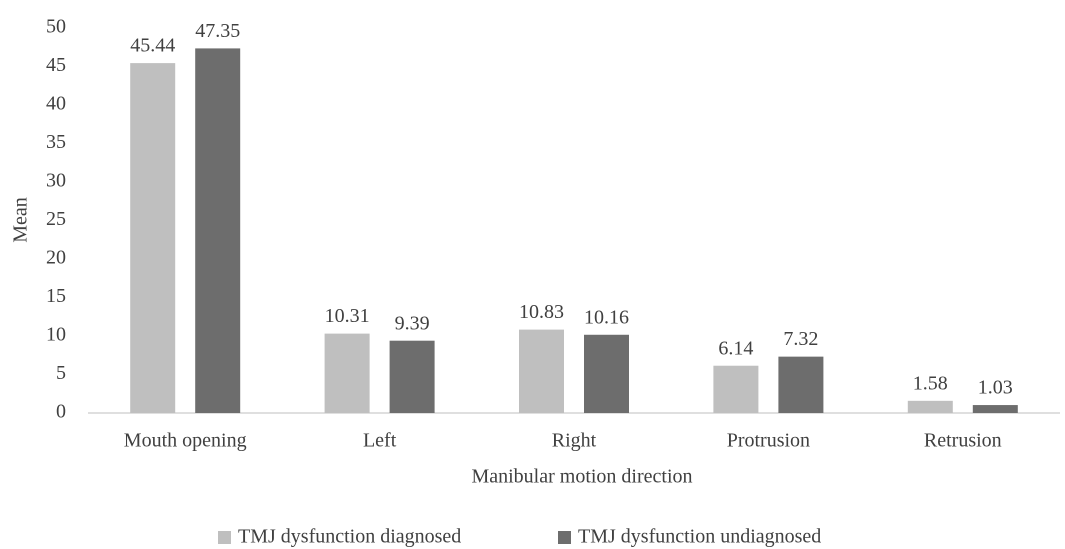 The width and height of the screenshot is (1065, 549). I want to click on y-tick-label: 40, so click(56, 104).